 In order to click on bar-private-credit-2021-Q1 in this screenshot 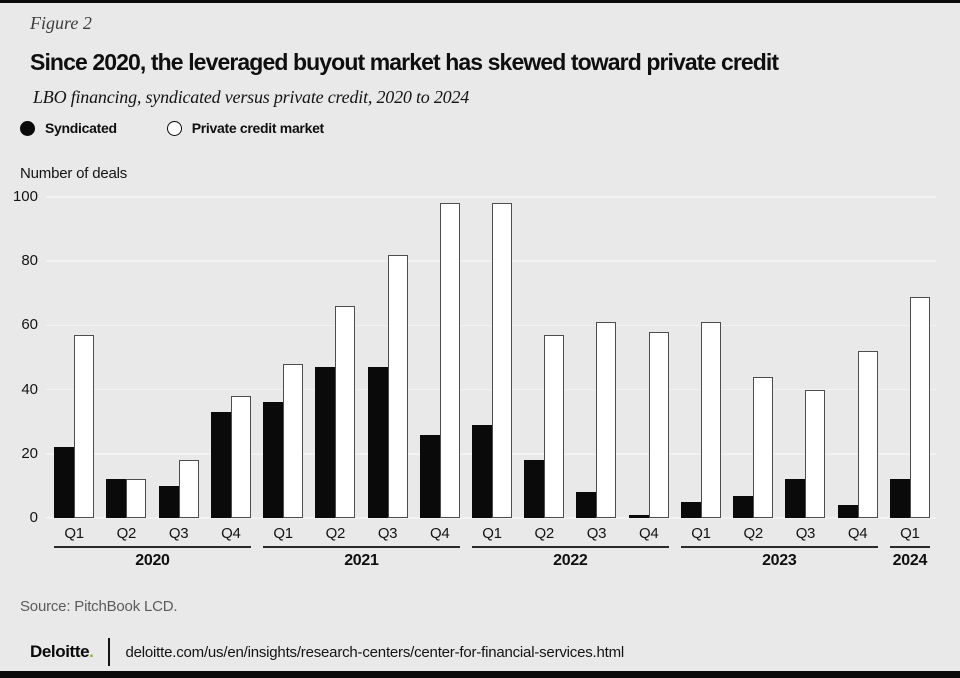, I will do `click(293, 440)`.